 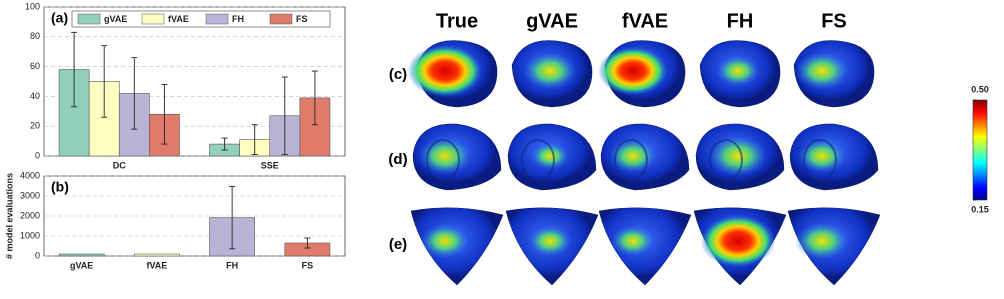 I want to click on legend-label: gVAE, so click(x=115, y=19).